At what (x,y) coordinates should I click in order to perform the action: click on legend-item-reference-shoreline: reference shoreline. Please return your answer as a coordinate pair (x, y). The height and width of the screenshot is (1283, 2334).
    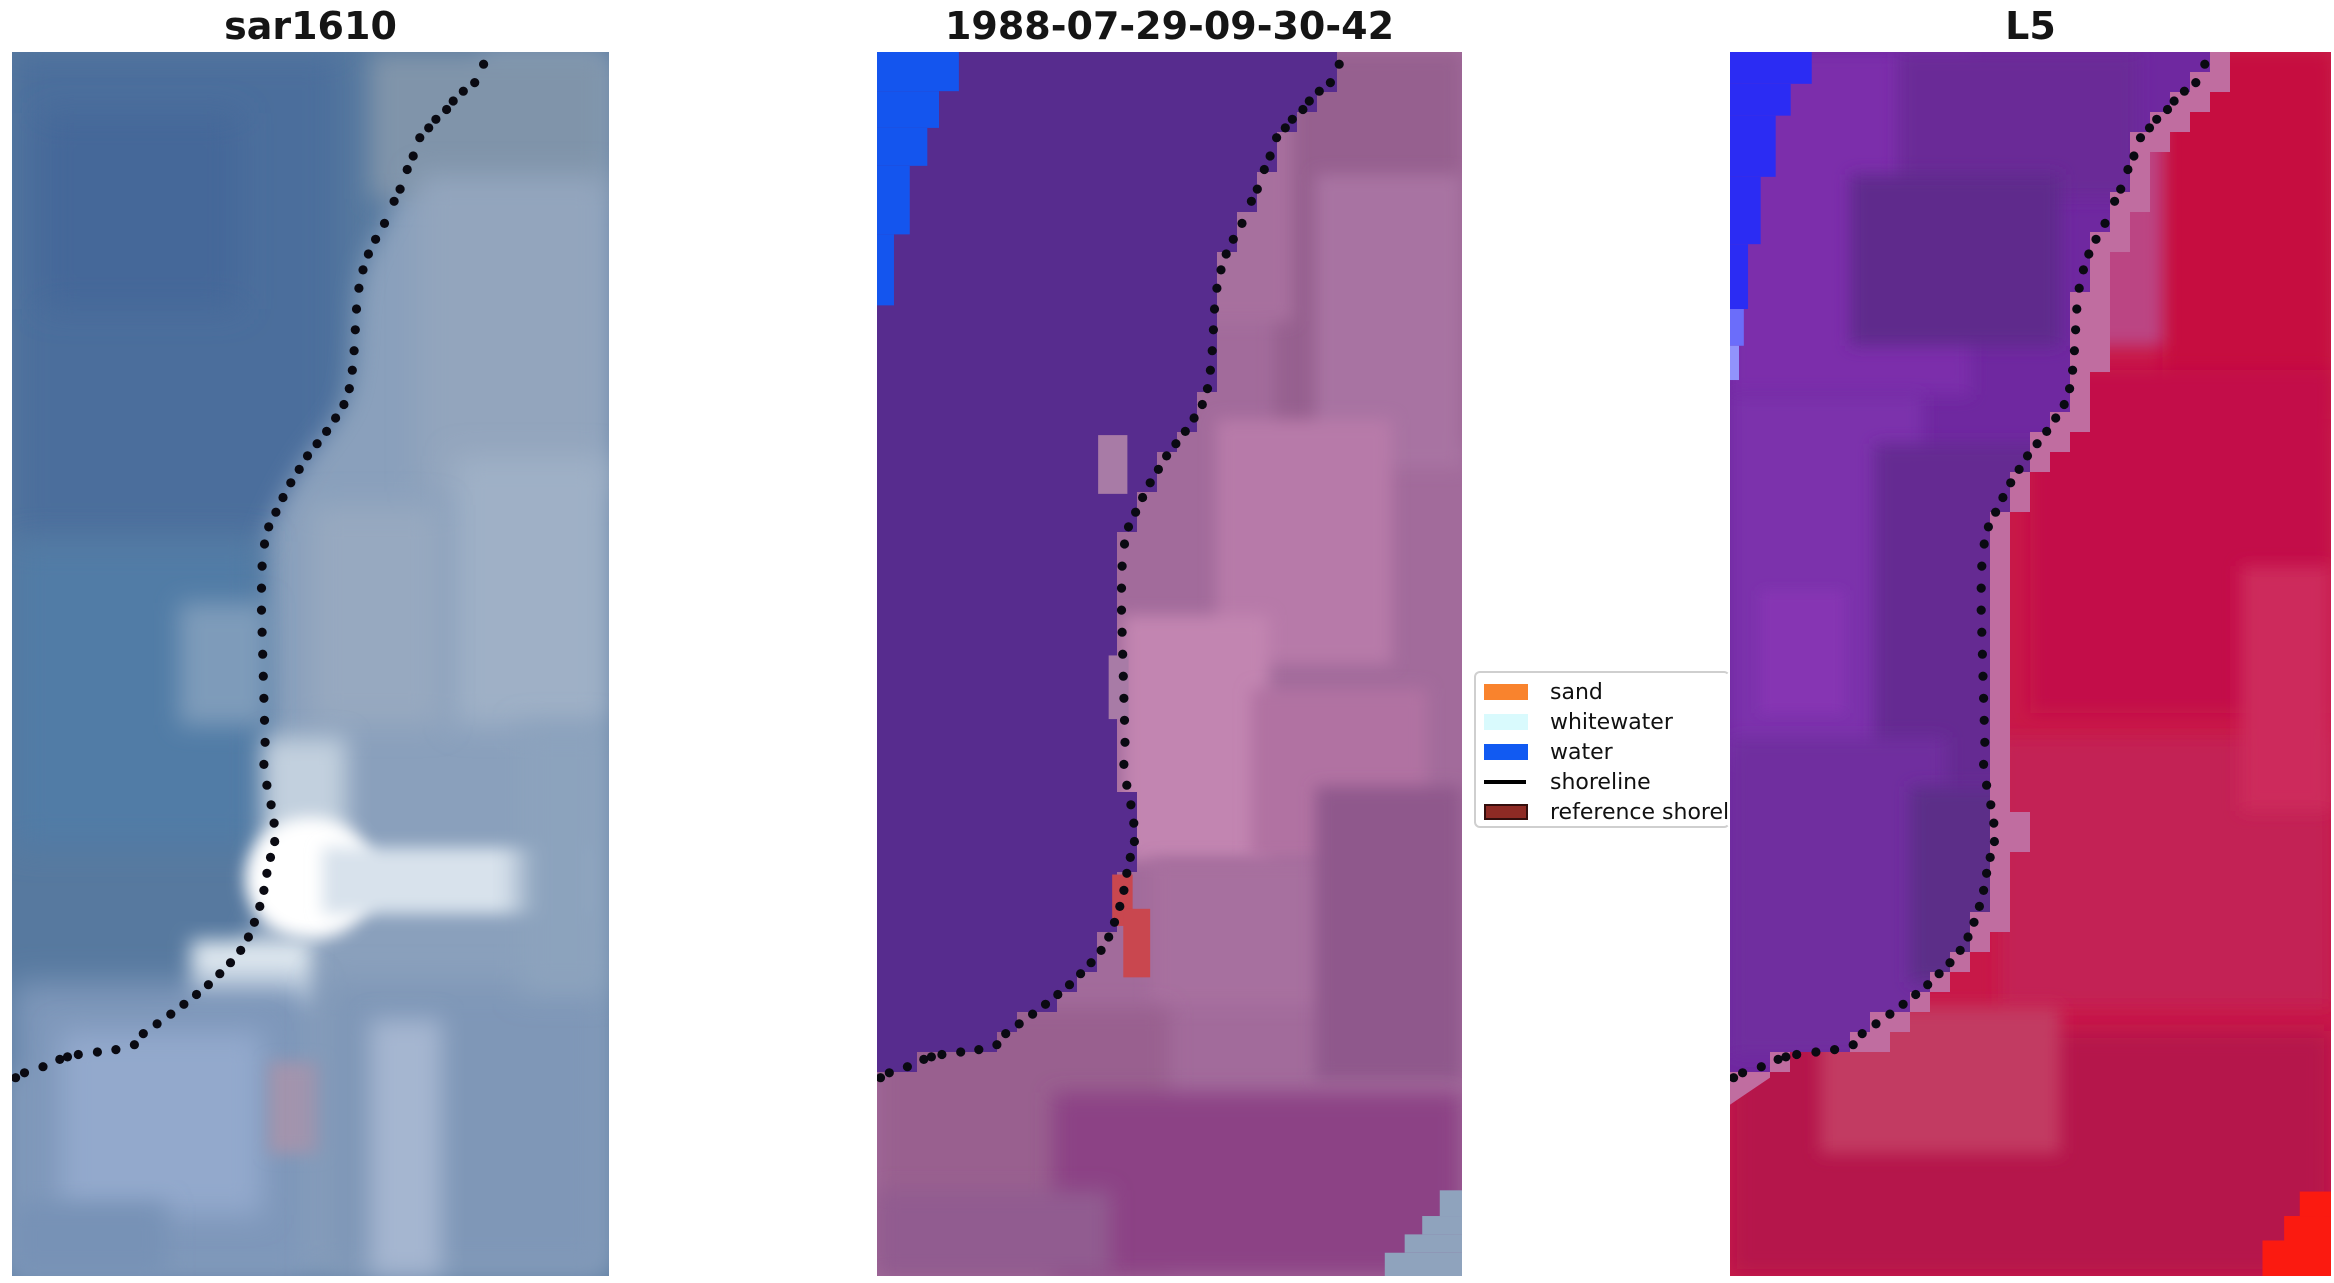
    Looking at the image, I should click on (1607, 811).